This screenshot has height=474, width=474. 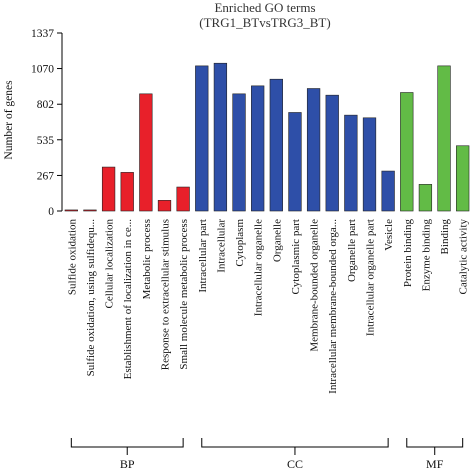 What do you see at coordinates (408, 253) in the screenshot?
I see `x-tick-label: Protein binding` at bounding box center [408, 253].